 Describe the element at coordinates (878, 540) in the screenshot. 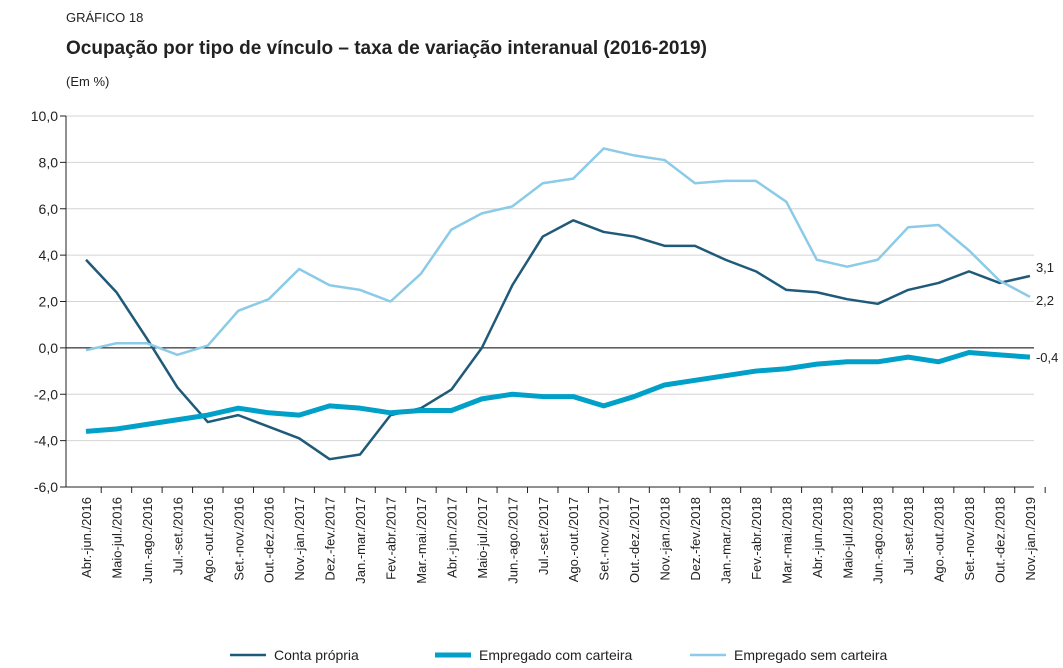

I see `x-tick-label: Jun.-ago./2018` at that location.